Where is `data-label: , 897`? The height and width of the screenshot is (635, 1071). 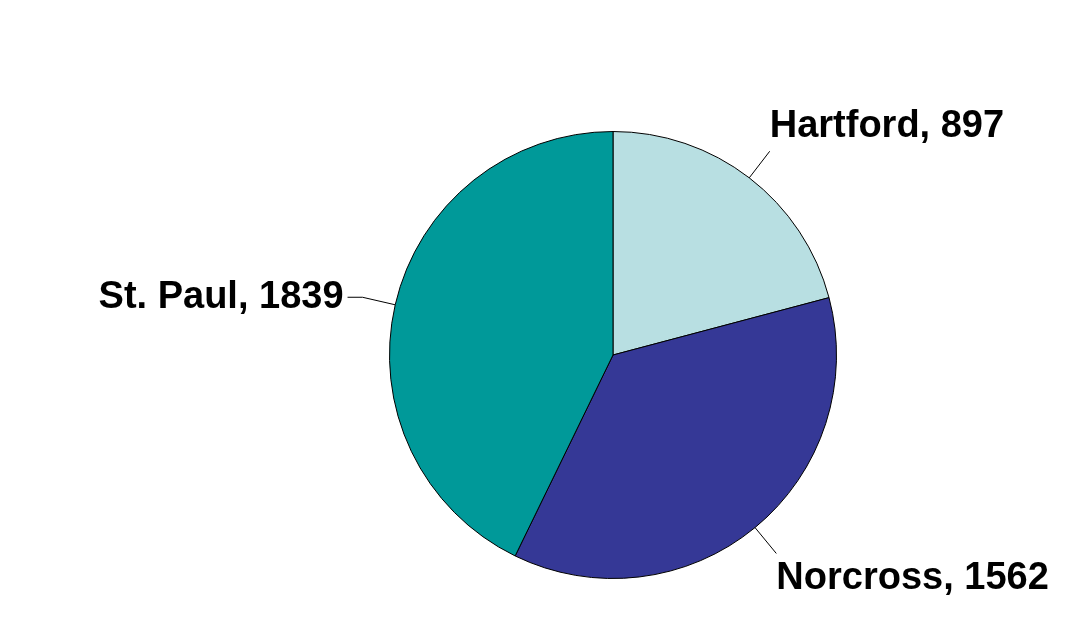
data-label: , 897 is located at coordinates (962, 123).